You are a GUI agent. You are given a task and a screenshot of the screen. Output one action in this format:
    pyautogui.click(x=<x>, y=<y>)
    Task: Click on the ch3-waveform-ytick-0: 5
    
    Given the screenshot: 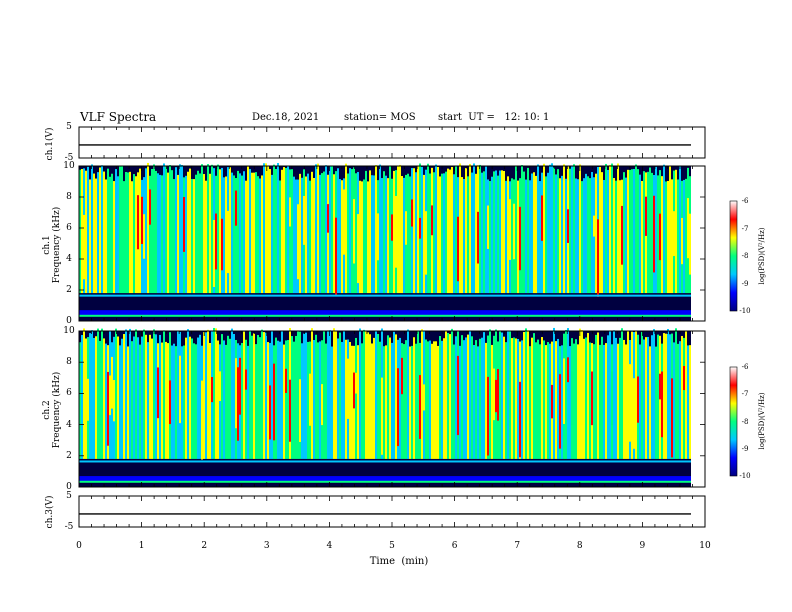 What is the action you would take?
    pyautogui.click(x=69, y=496)
    